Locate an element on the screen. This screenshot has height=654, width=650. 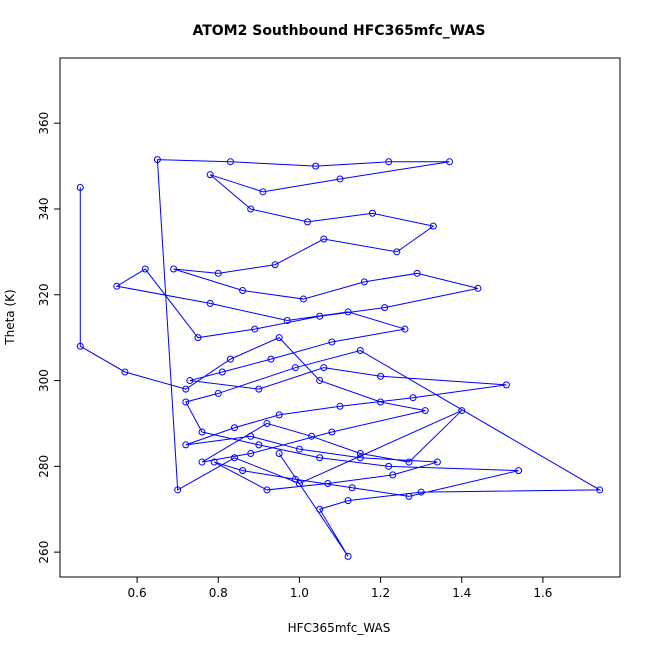
y-tick-label: 320 is located at coordinates (44, 294).